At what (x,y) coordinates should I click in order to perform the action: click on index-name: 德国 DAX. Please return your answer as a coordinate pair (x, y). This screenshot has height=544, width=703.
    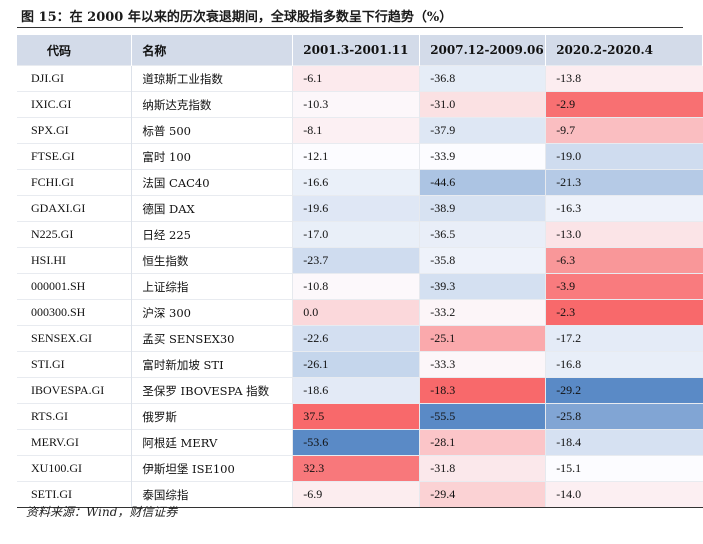
    Looking at the image, I should click on (212, 208).